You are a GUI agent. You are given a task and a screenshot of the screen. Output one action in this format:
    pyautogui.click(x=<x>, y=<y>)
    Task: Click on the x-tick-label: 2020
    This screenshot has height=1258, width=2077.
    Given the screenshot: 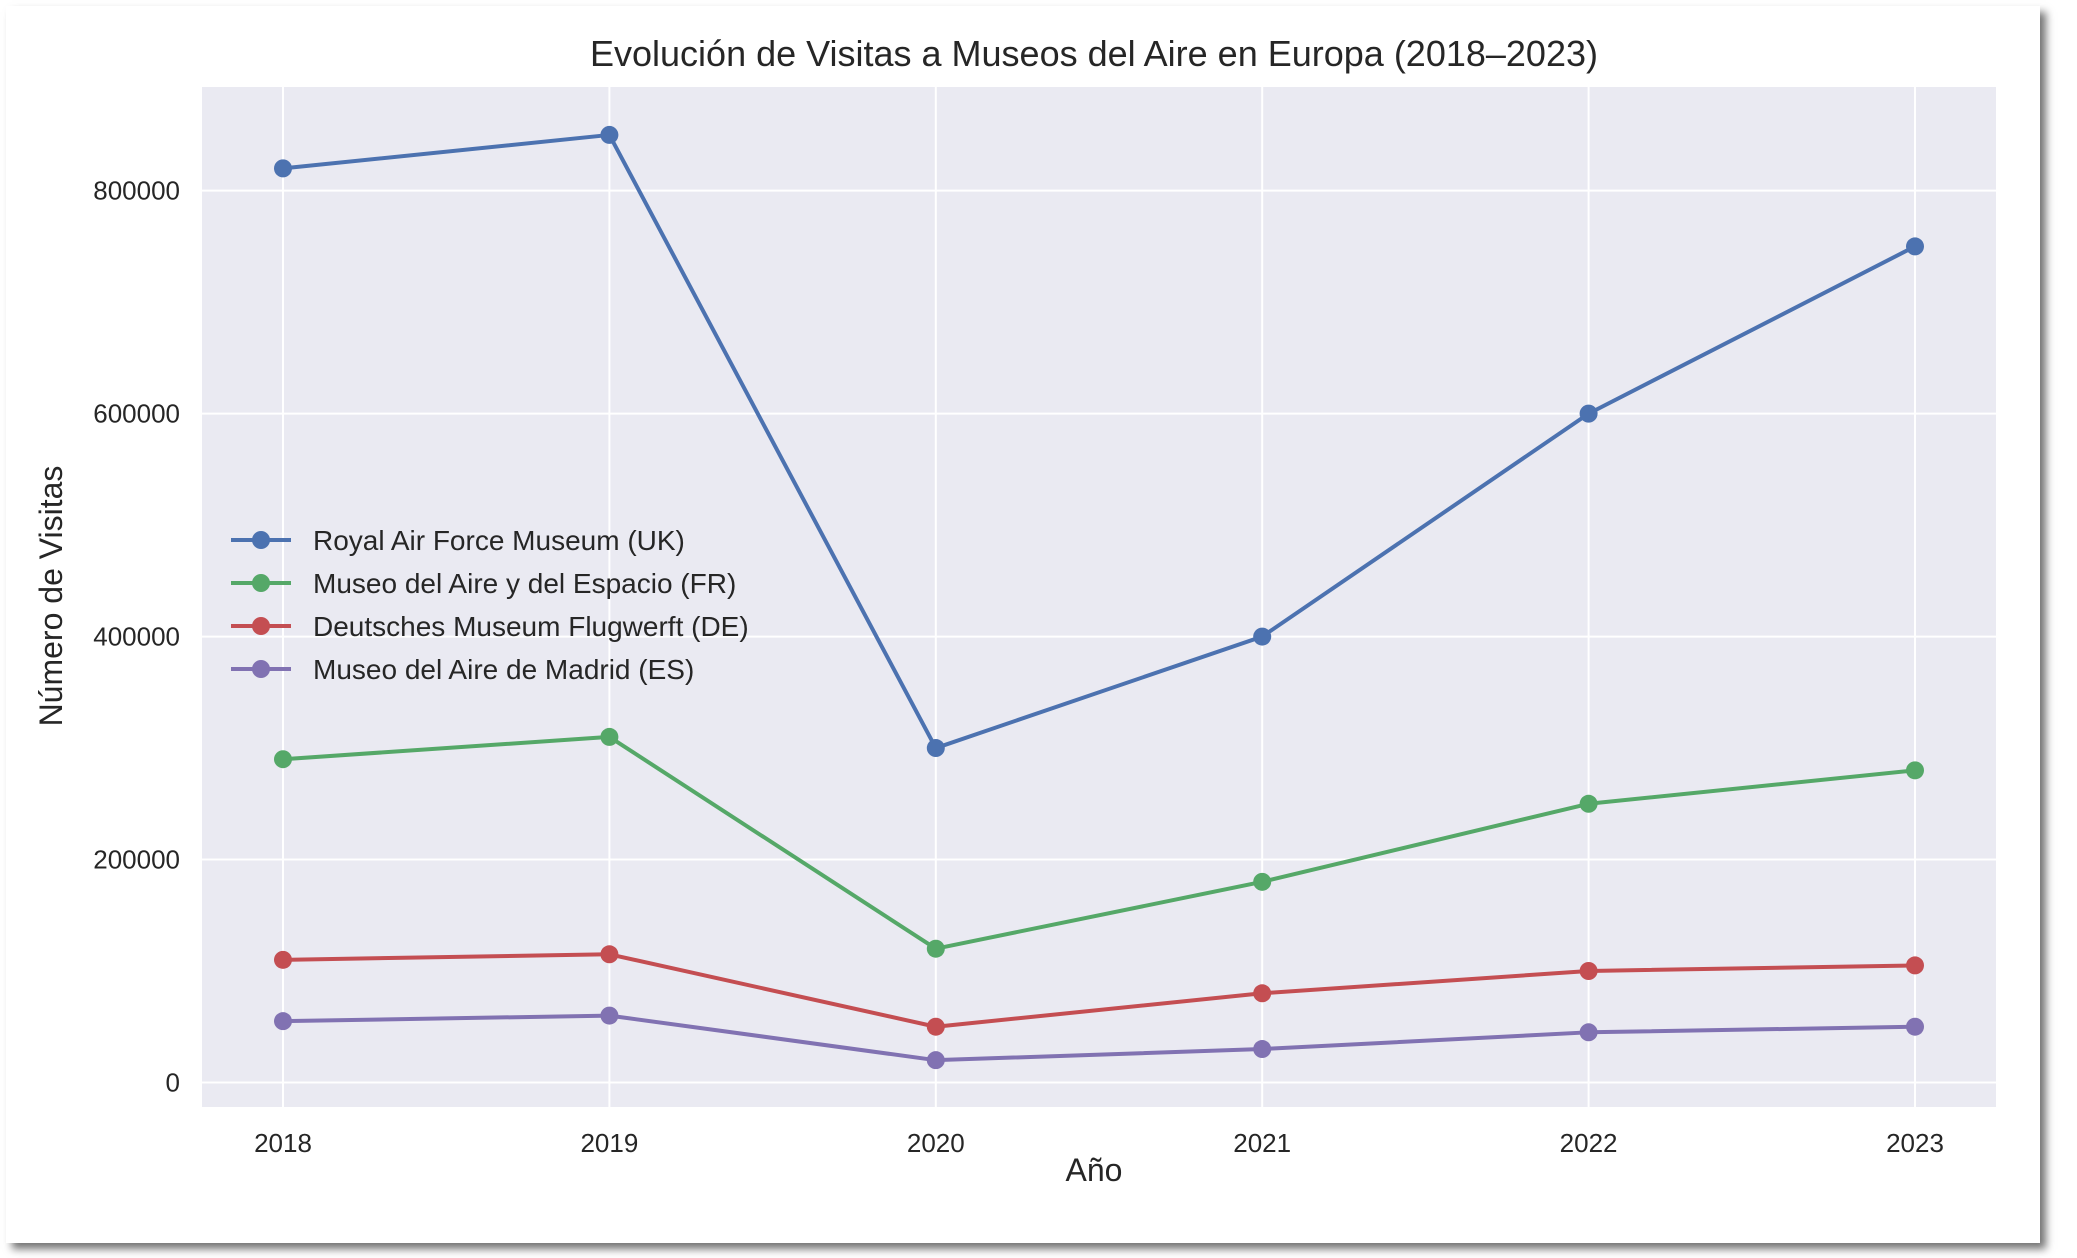 What is the action you would take?
    pyautogui.click(x=936, y=1143)
    